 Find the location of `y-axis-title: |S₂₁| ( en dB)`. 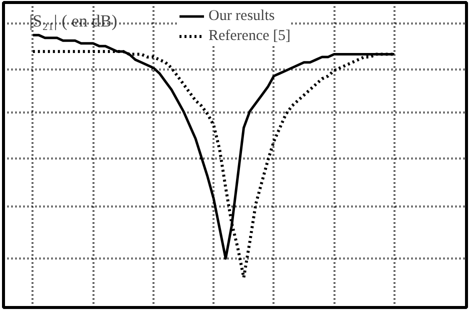

y-axis-title: |S₂₁| ( en dB) is located at coordinates (73, 21).